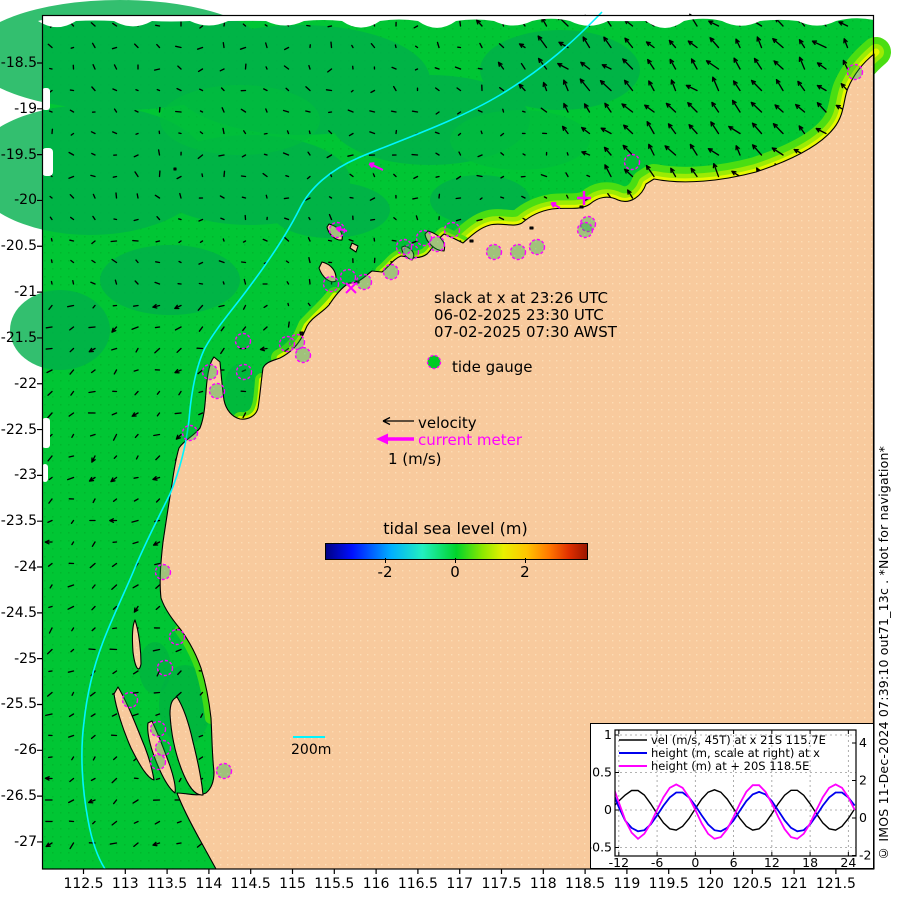 The height and width of the screenshot is (908, 900). I want to click on x-tick-label: 115, so click(292, 884).